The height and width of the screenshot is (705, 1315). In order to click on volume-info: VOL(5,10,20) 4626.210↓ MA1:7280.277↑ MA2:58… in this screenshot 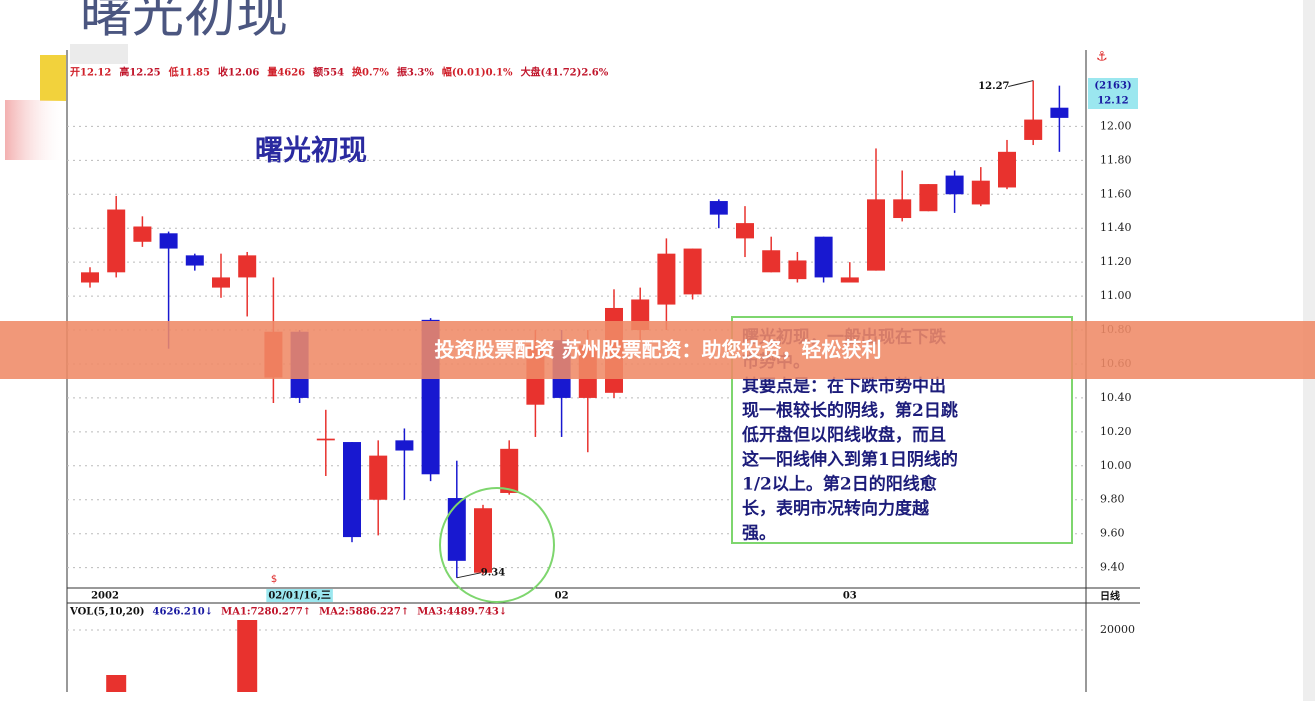, I will do `click(288, 612)`.